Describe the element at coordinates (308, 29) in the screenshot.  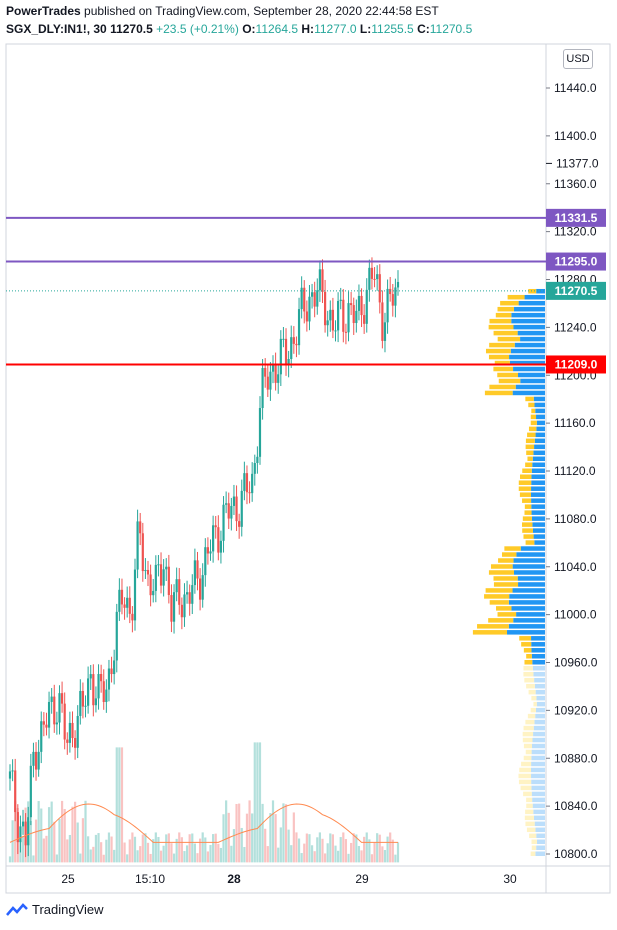
I see `high-label: H:` at that location.